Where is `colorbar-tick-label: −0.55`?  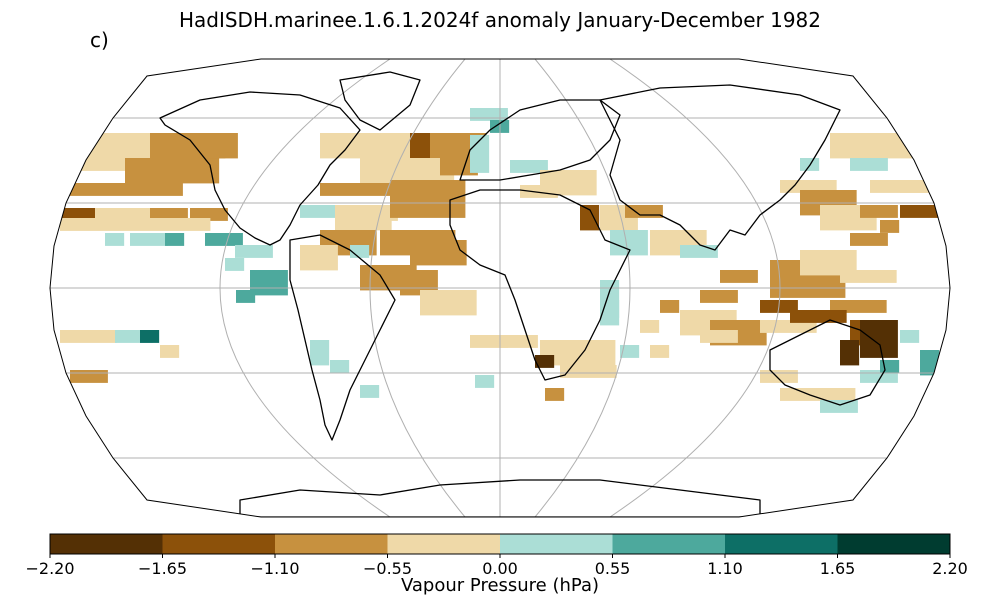 colorbar-tick-label: −0.55 is located at coordinates (387, 568).